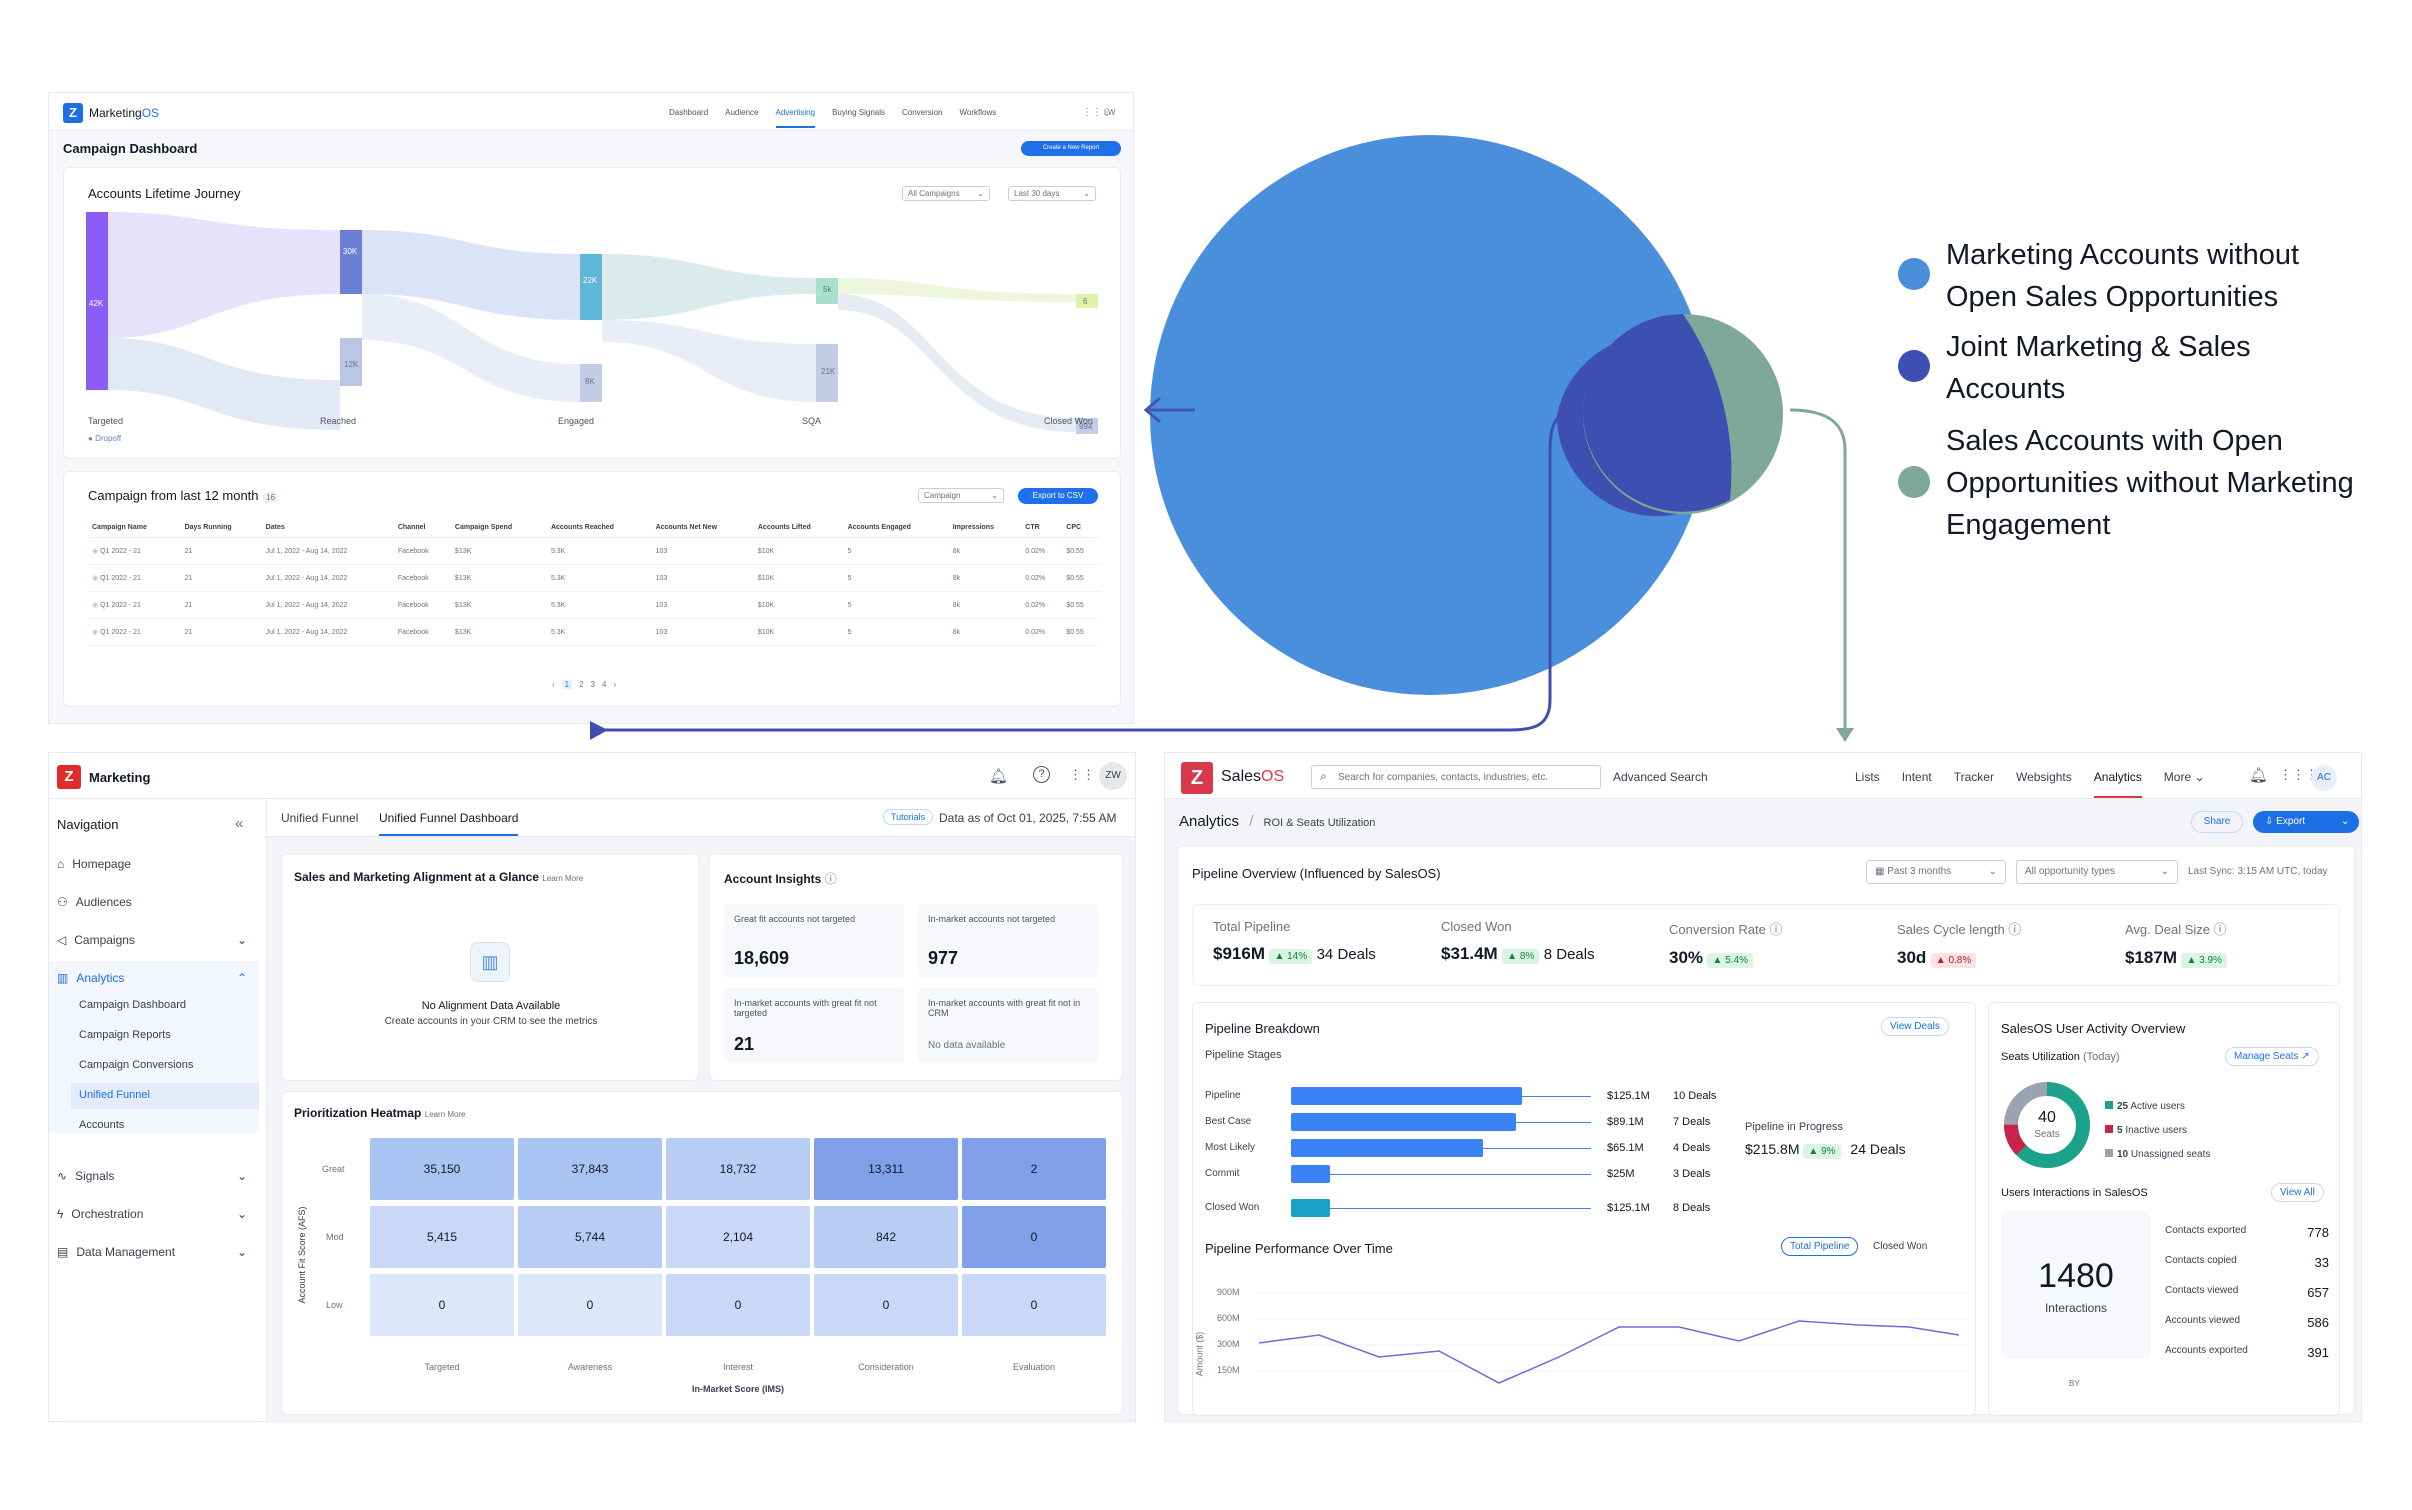 The width and height of the screenshot is (2412, 1510). What do you see at coordinates (1052, 193) in the screenshot?
I see `range-filter-select: Last 30 days ⌄` at bounding box center [1052, 193].